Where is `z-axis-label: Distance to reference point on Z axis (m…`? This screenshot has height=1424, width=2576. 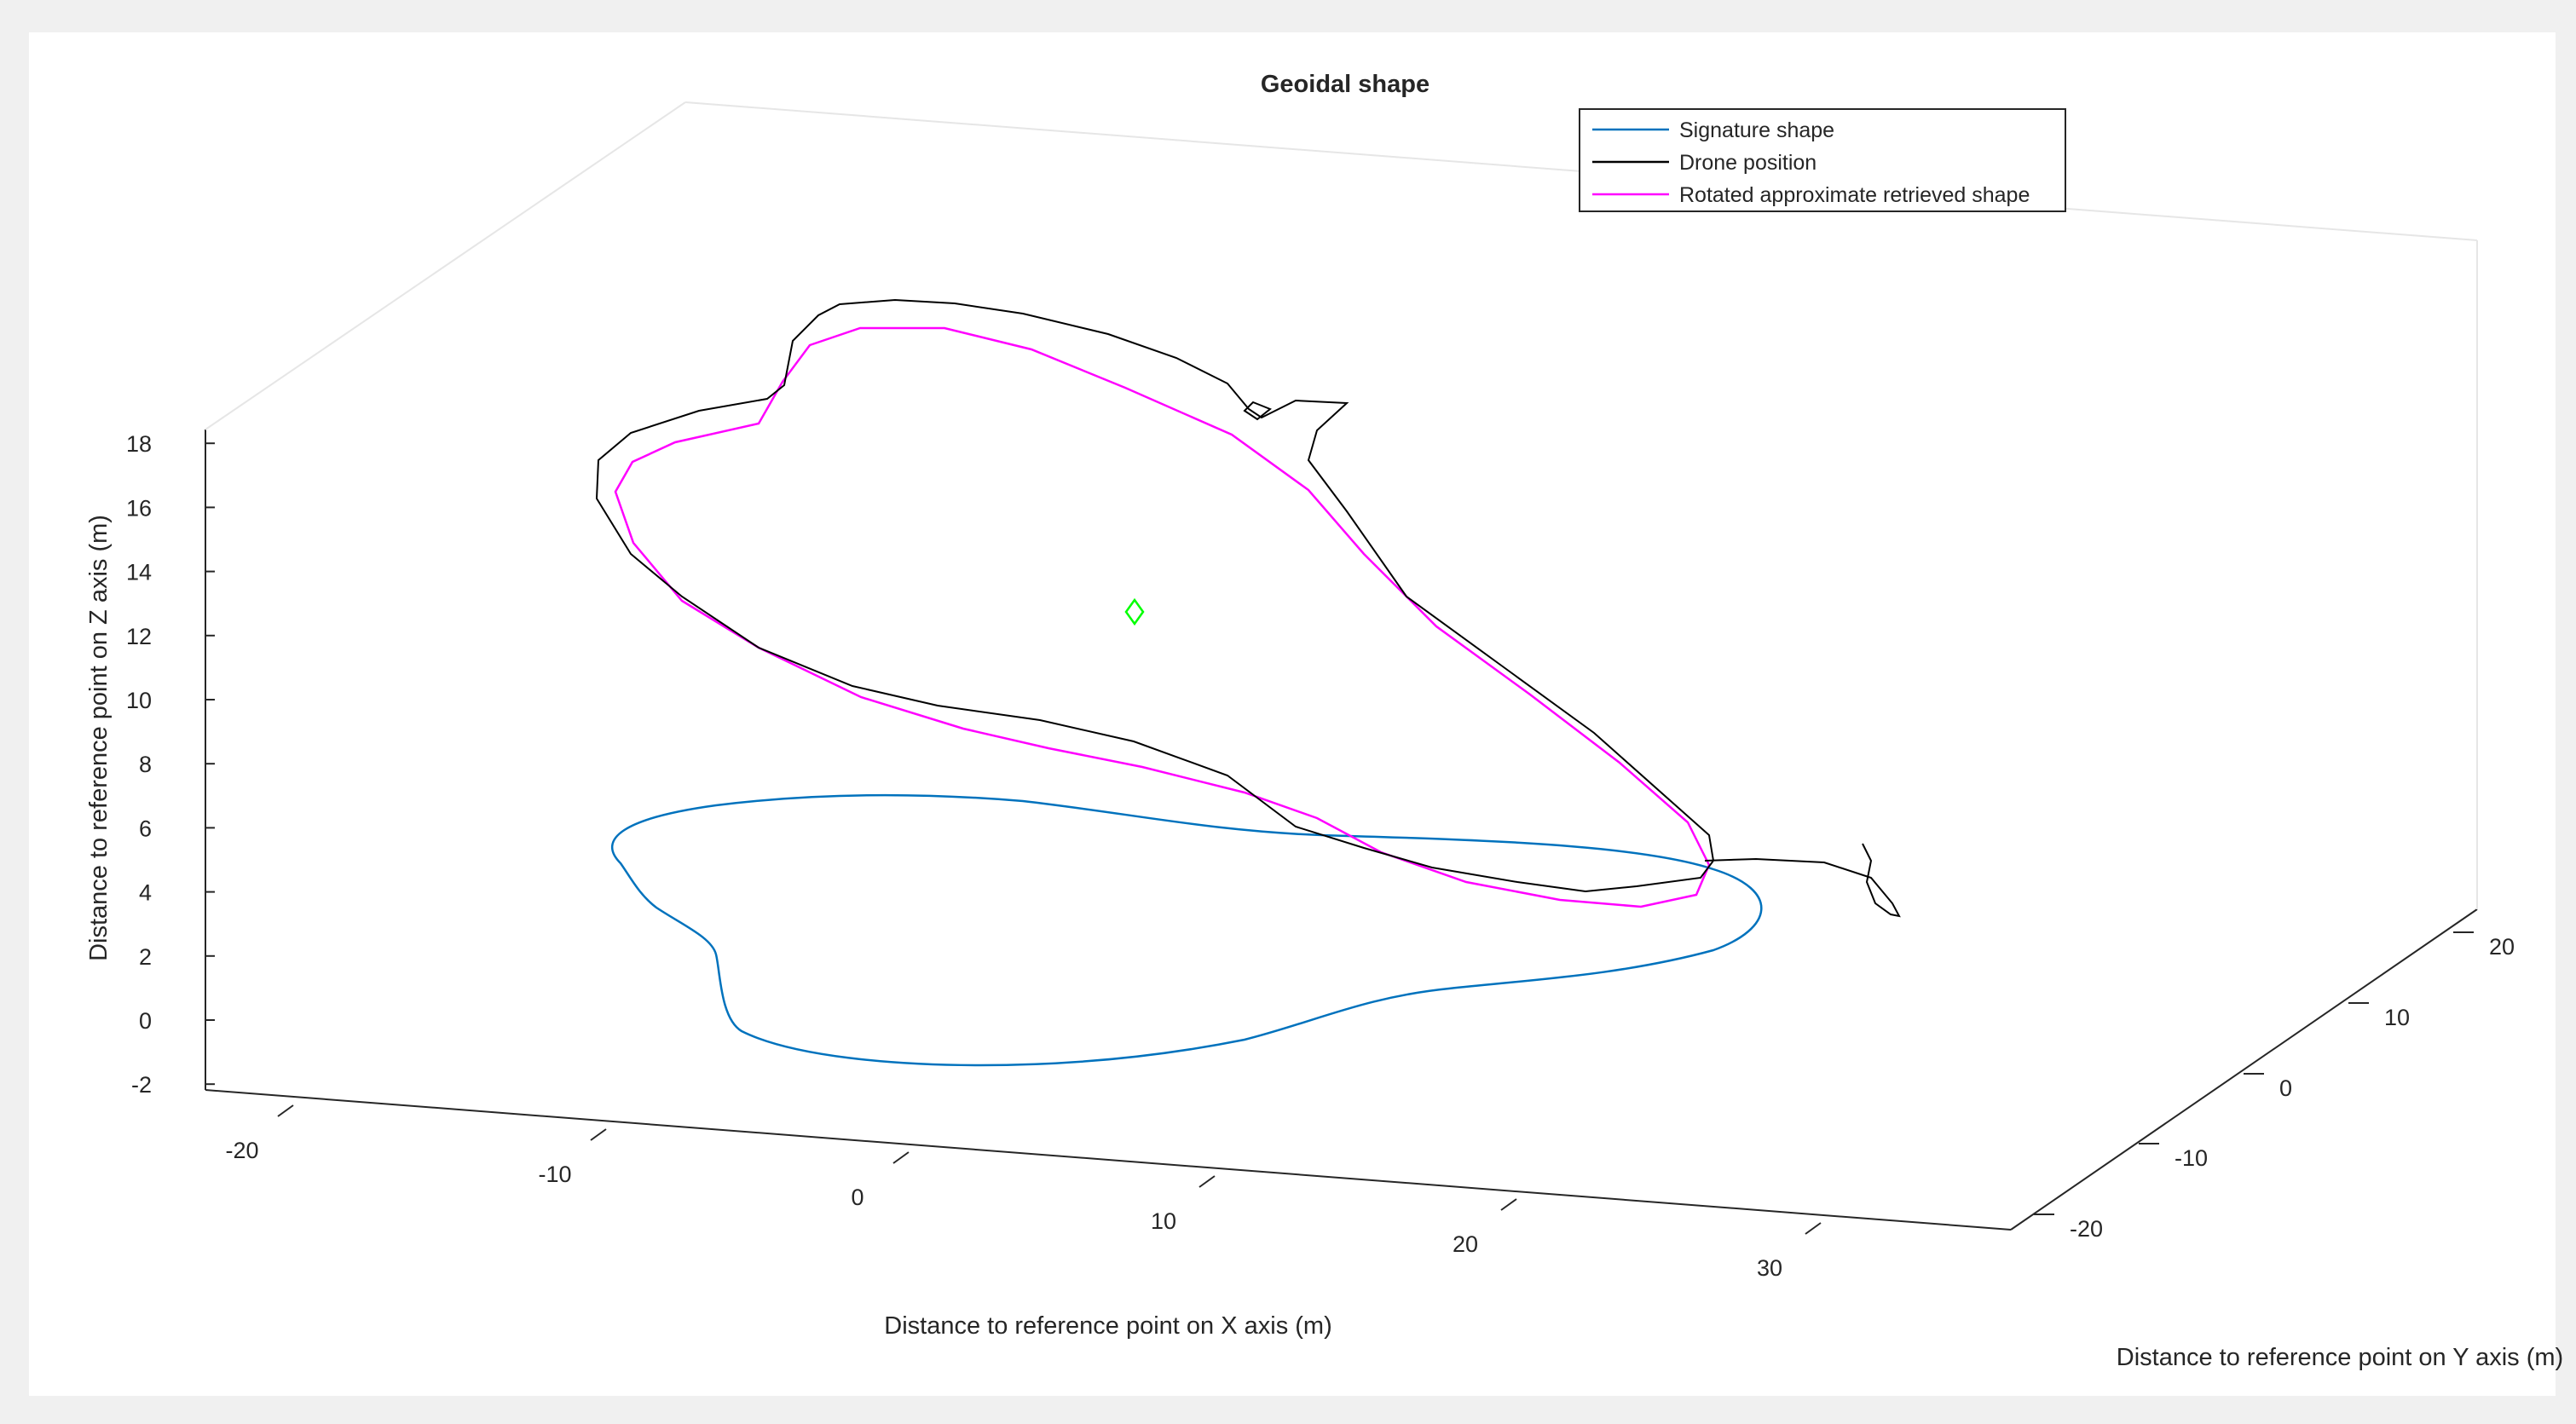 z-axis-label: Distance to reference point on Z axis (m… is located at coordinates (99, 738).